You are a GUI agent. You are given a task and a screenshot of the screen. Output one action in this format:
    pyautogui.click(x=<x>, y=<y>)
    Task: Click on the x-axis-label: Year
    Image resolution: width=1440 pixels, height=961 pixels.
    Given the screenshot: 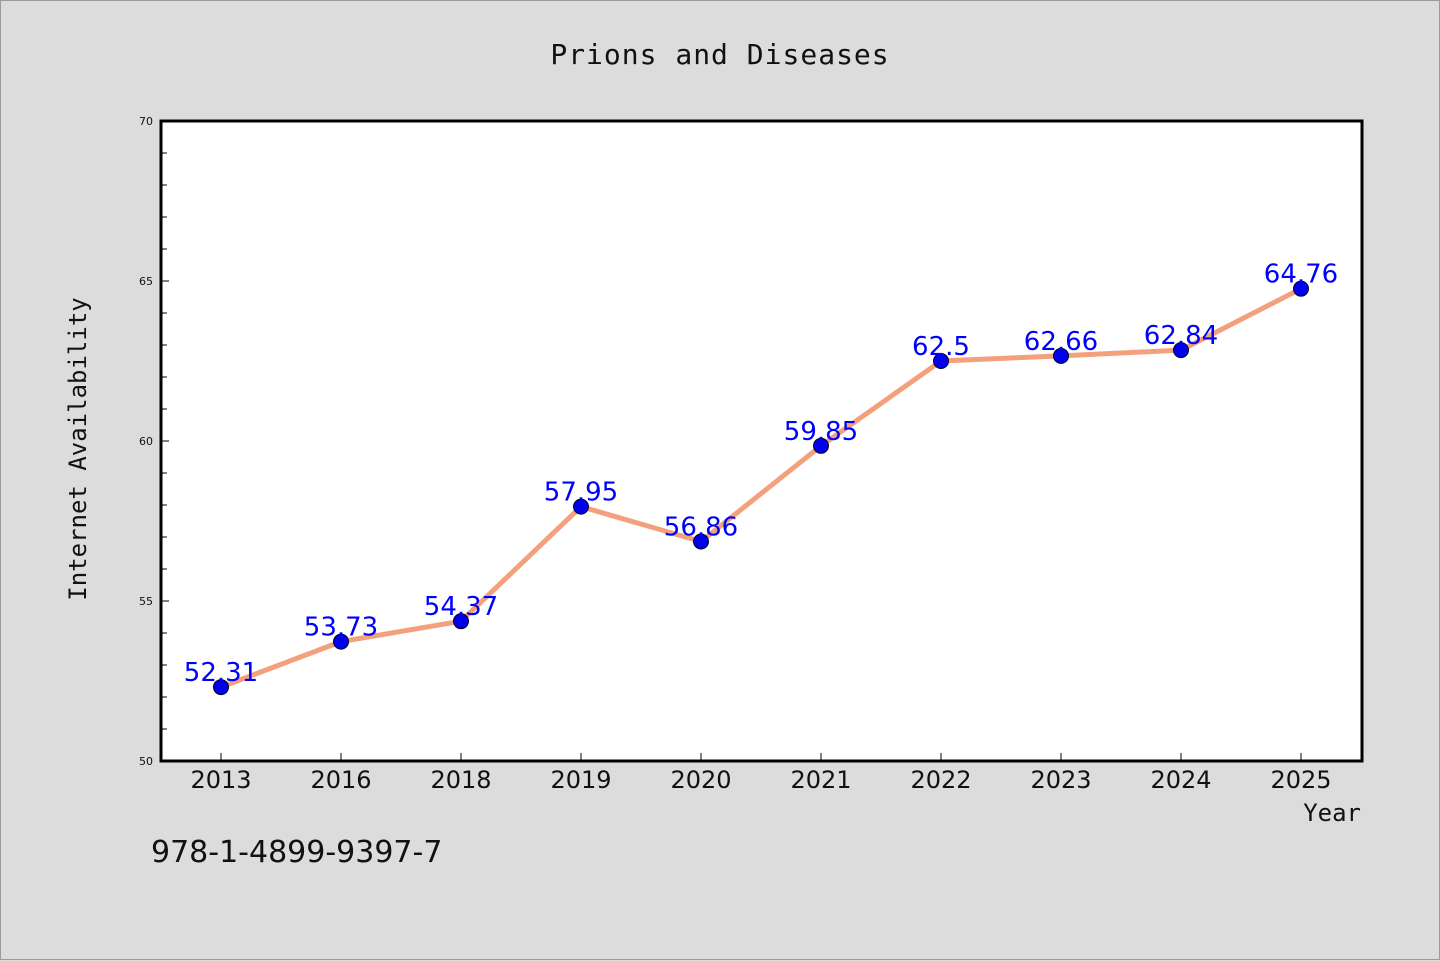 What is the action you would take?
    pyautogui.click(x=1332, y=813)
    